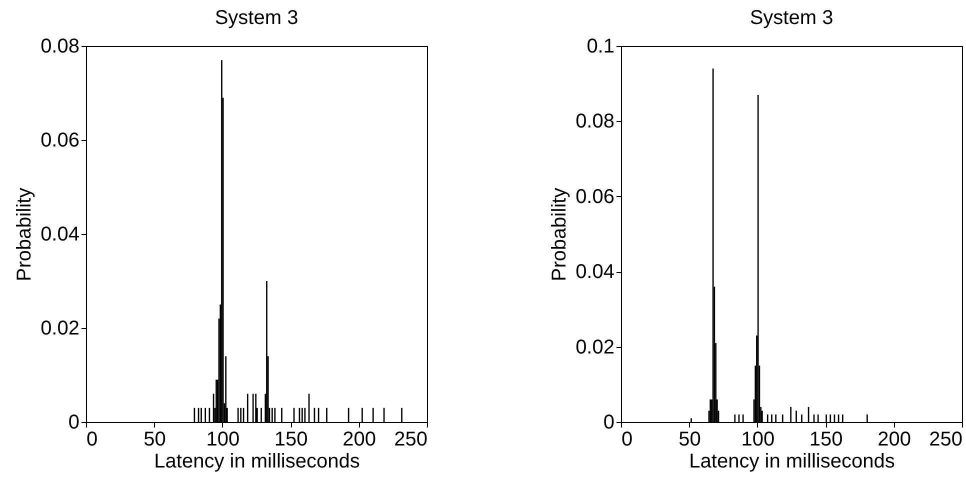 The height and width of the screenshot is (491, 966). What do you see at coordinates (600, 47) in the screenshot?
I see `y-tick-label: 0.1` at bounding box center [600, 47].